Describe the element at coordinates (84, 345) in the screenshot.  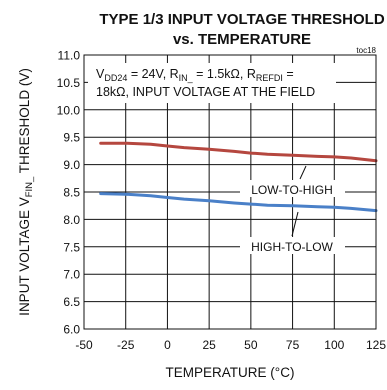
I see `x-tick-label: -50` at that location.